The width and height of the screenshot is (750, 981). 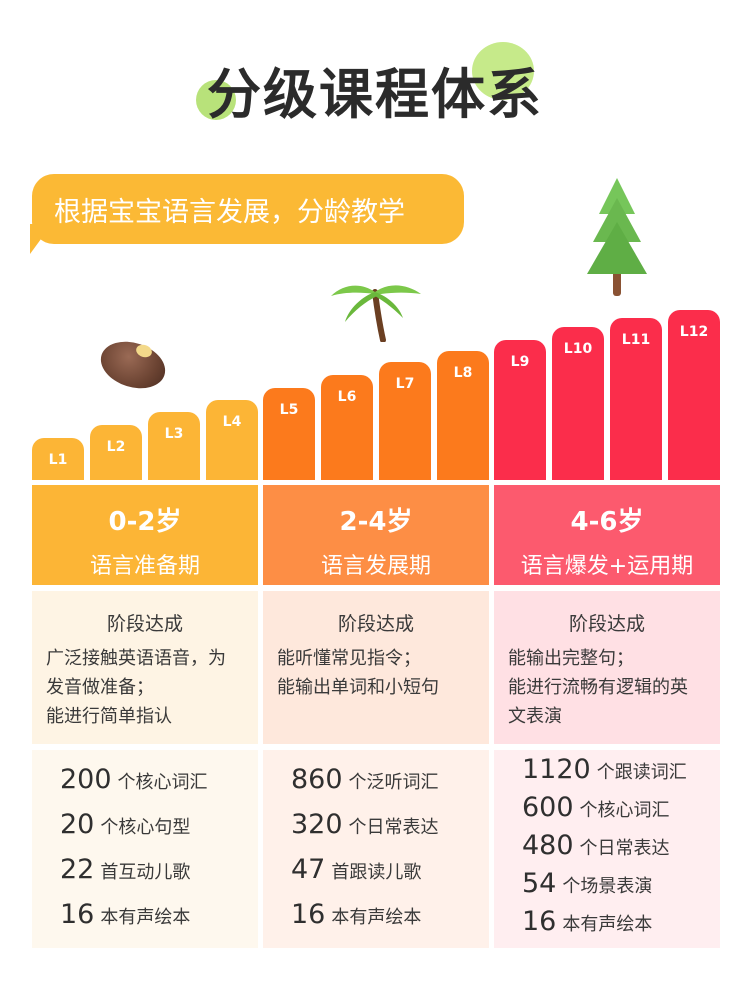 What do you see at coordinates (317, 824) in the screenshot?
I see `stat-number: 320` at bounding box center [317, 824].